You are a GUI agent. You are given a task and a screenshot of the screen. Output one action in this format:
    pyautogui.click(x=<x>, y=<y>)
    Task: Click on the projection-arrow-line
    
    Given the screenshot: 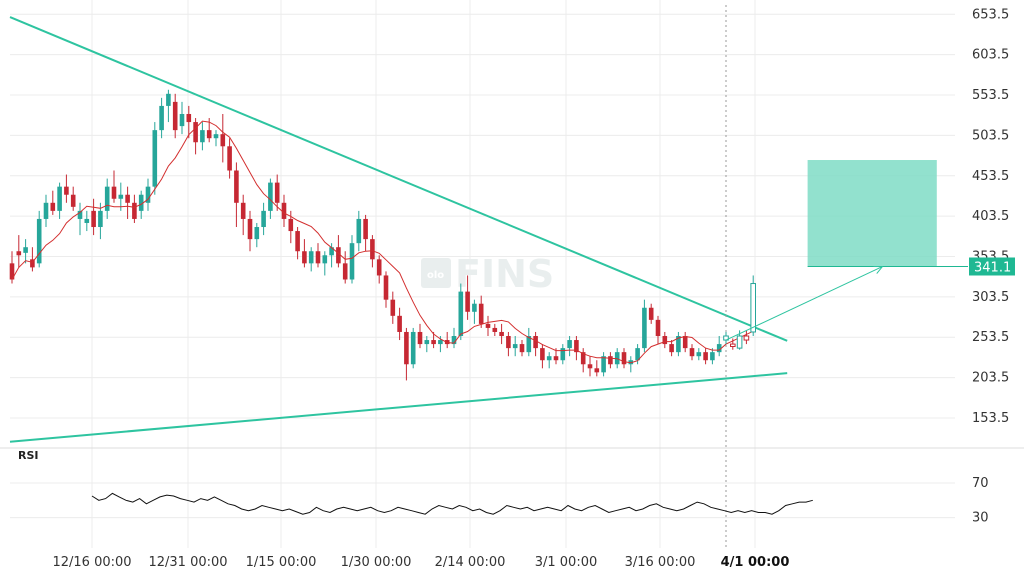 What is the action you would take?
    pyautogui.click(x=804, y=303)
    